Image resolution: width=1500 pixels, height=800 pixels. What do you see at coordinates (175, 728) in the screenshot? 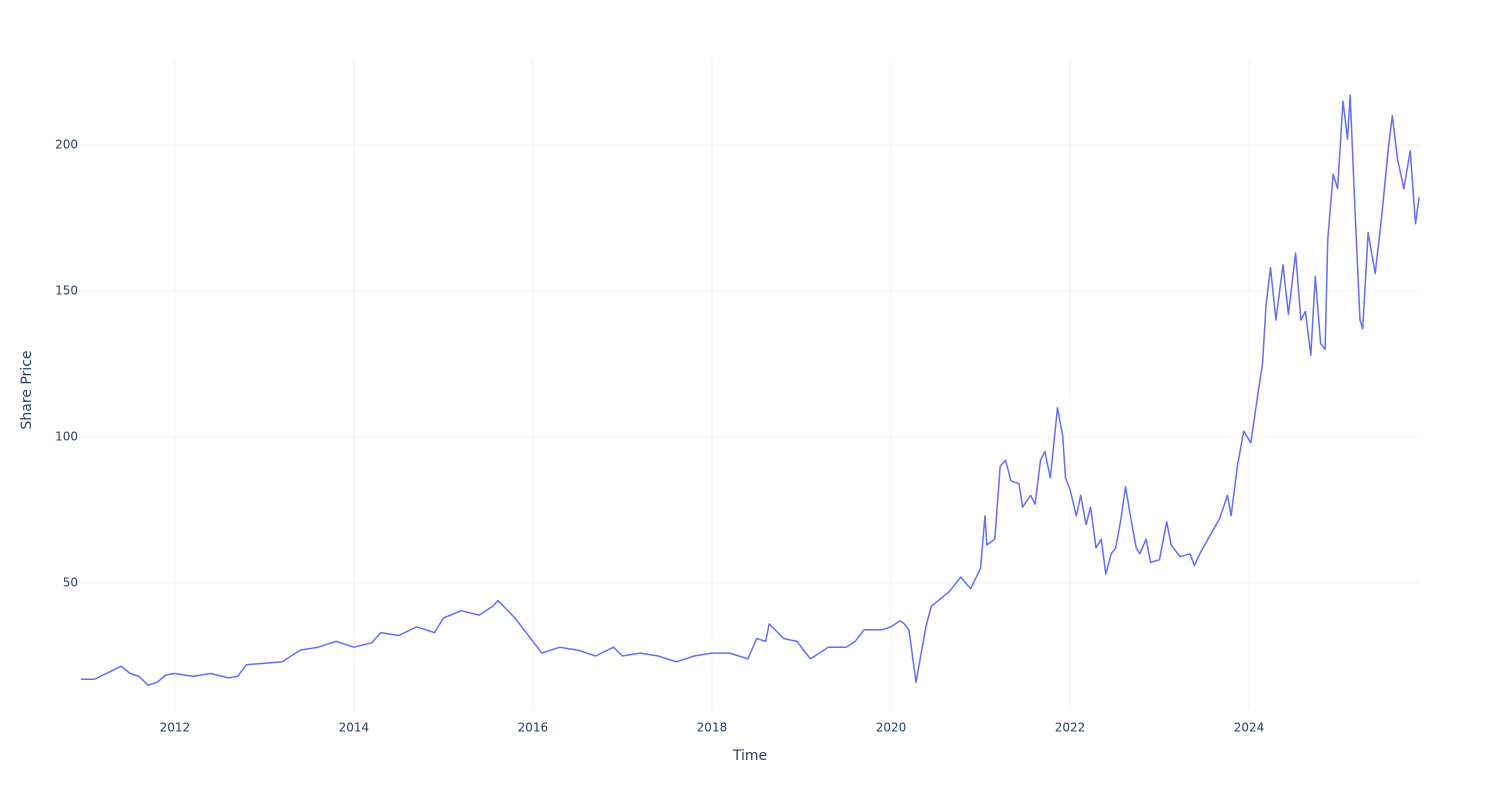
I see `x-tick-label: 2012` at bounding box center [175, 728].